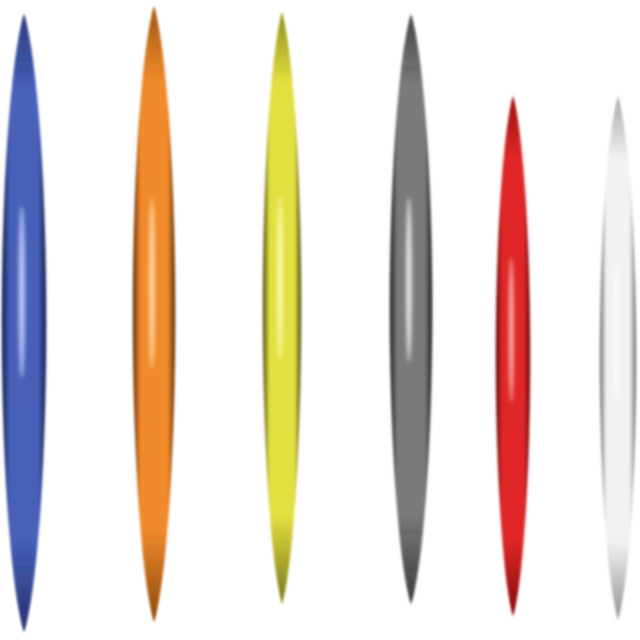 This screenshot has height=640, width=640. What do you see at coordinates (616, 332) in the screenshot?
I see `white-lens-shape-highlight` at bounding box center [616, 332].